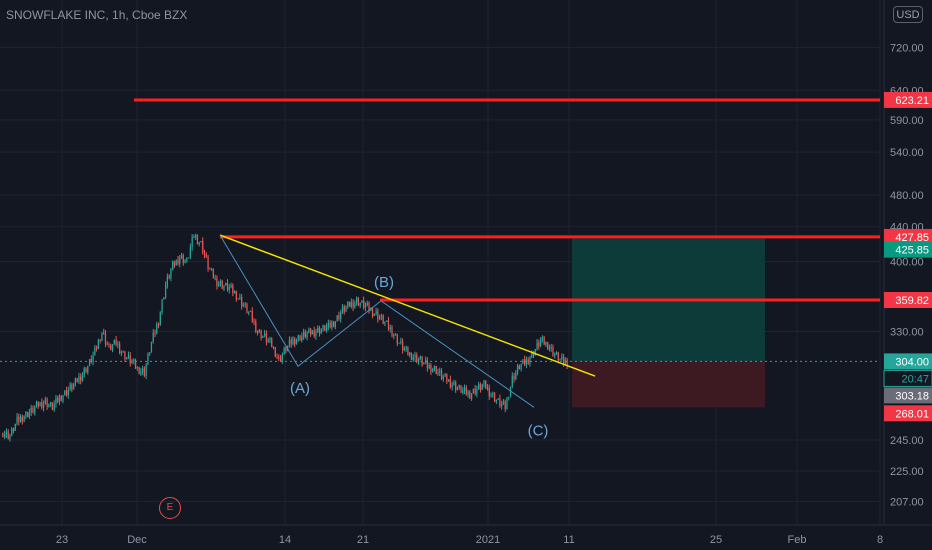 This screenshot has height=550, width=932. What do you see at coordinates (908, 14) in the screenshot?
I see `currency-button: USD` at bounding box center [908, 14].